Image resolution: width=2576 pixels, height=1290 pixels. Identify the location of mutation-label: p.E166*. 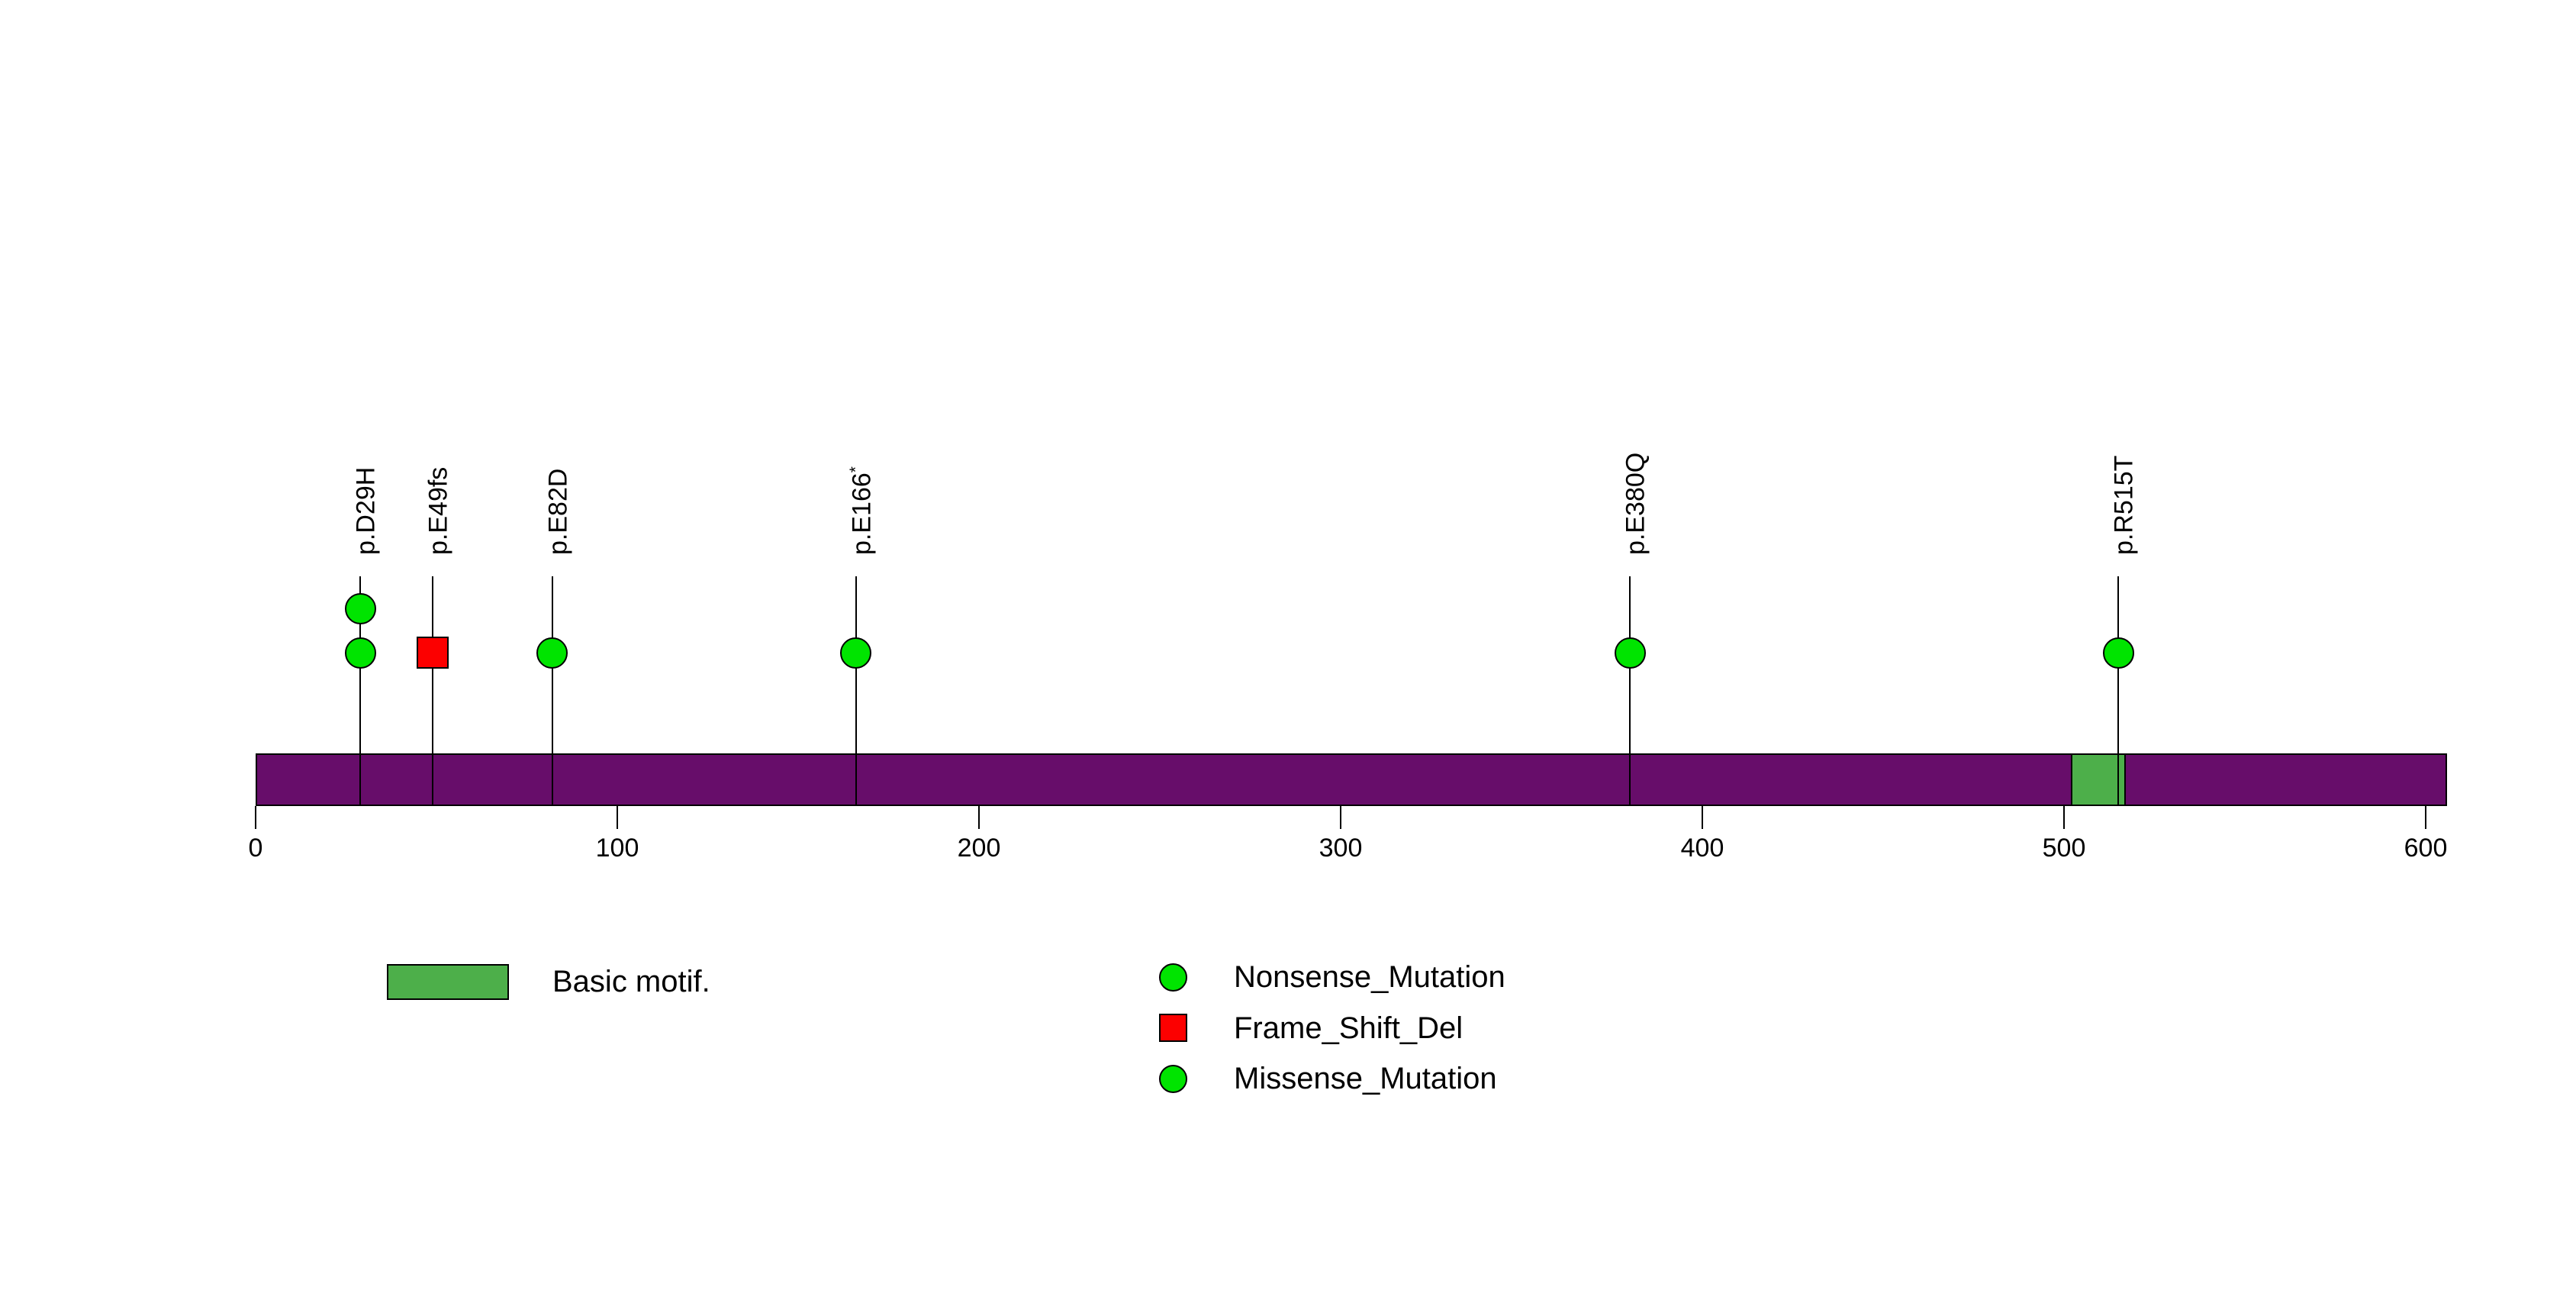
(859, 511).